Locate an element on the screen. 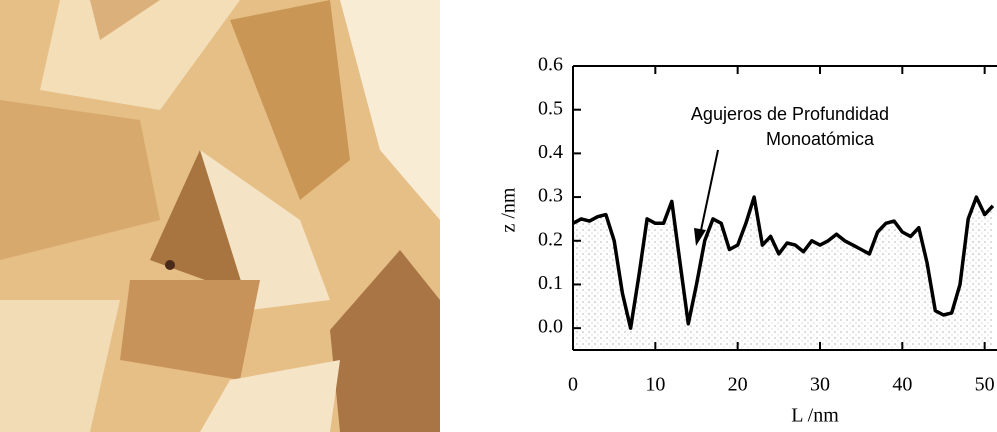  y-tick-label: 0.0 is located at coordinates (550, 327).